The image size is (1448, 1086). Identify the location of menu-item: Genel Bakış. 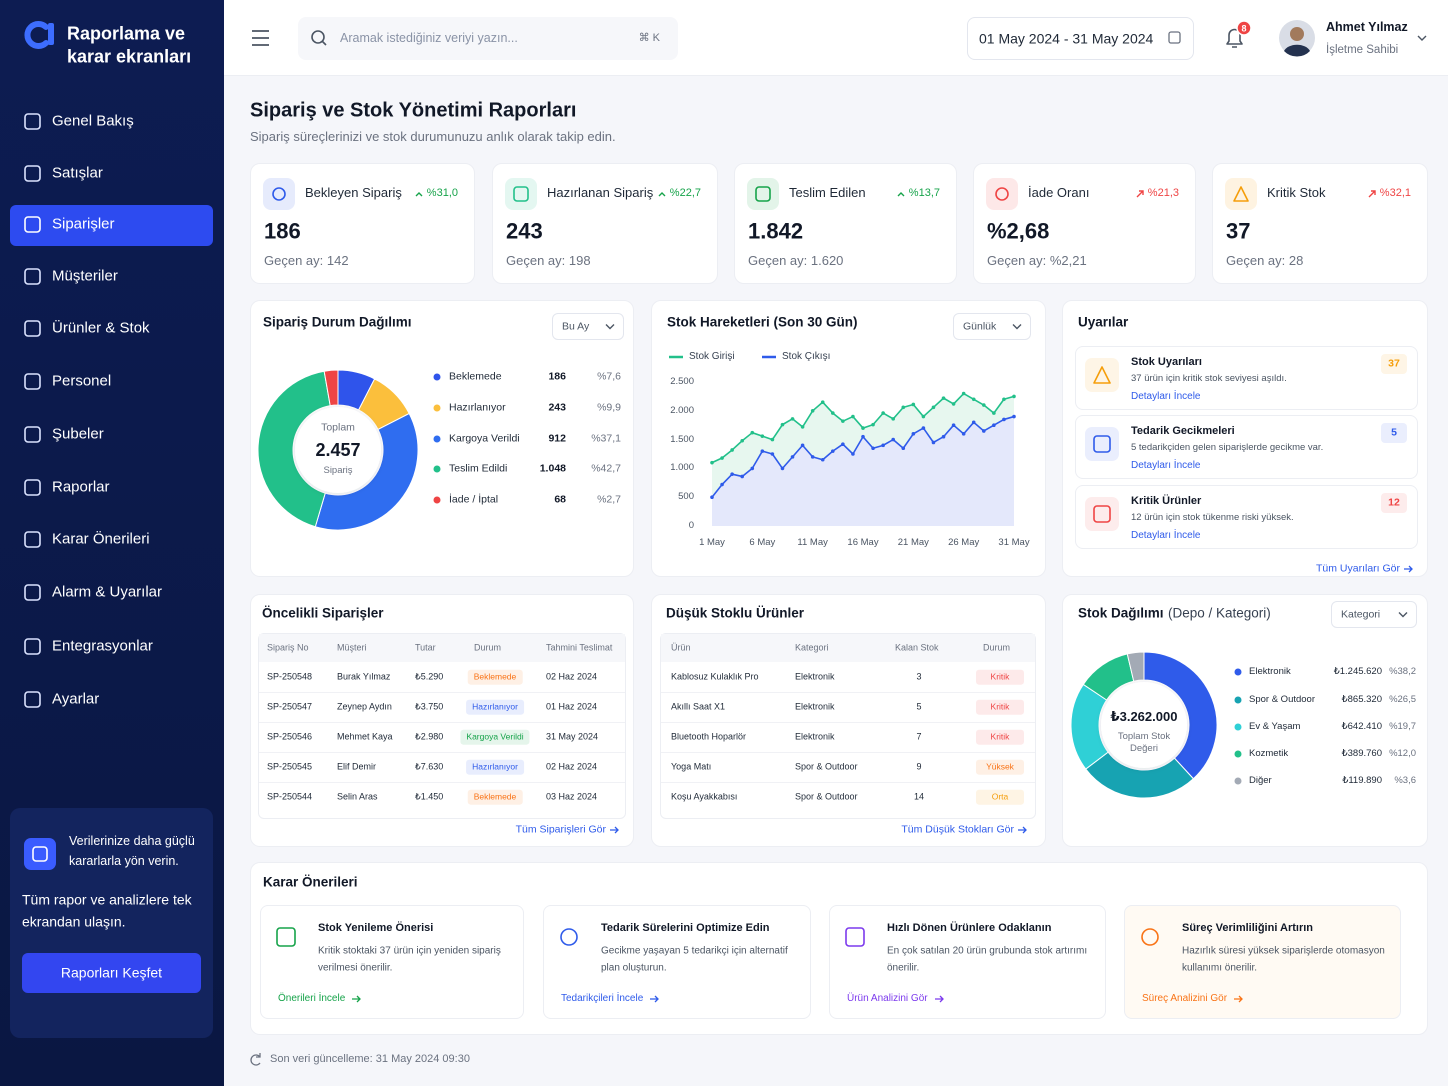
(93, 121).